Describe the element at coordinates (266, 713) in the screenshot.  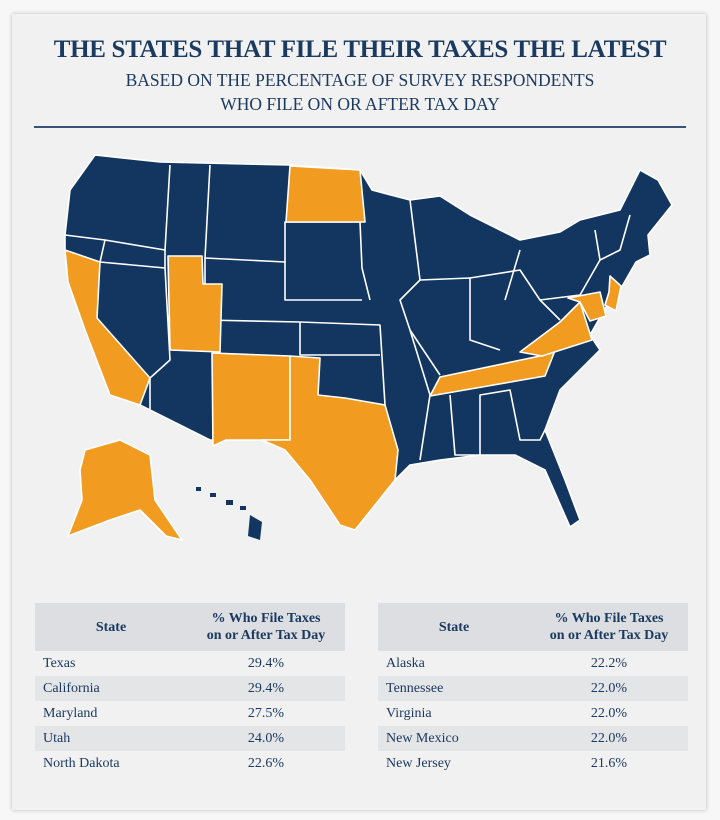
I see `pct-value: 27.5%` at that location.